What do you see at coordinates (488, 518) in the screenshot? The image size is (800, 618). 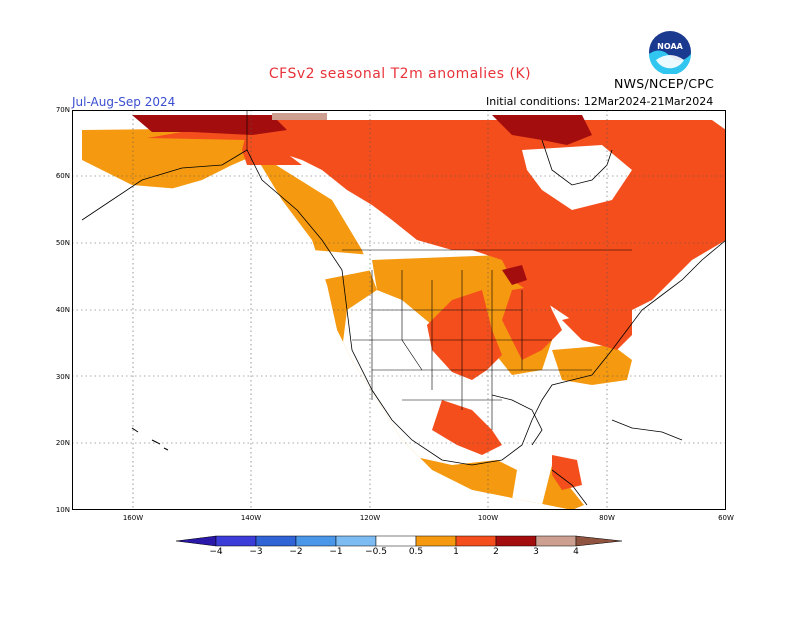 I see `lon-label-100w: 100W` at bounding box center [488, 518].